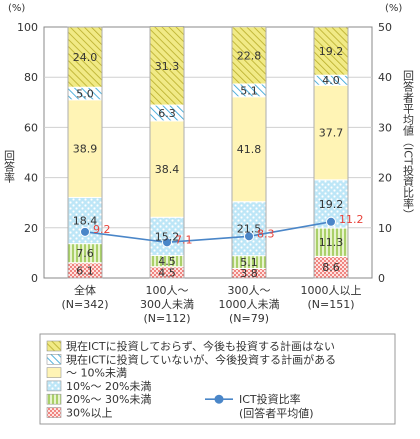  What do you see at coordinates (408, 145) in the screenshot?
I see `right-axis-title: 回答者平均値（ICT投資比率）` at bounding box center [408, 145].